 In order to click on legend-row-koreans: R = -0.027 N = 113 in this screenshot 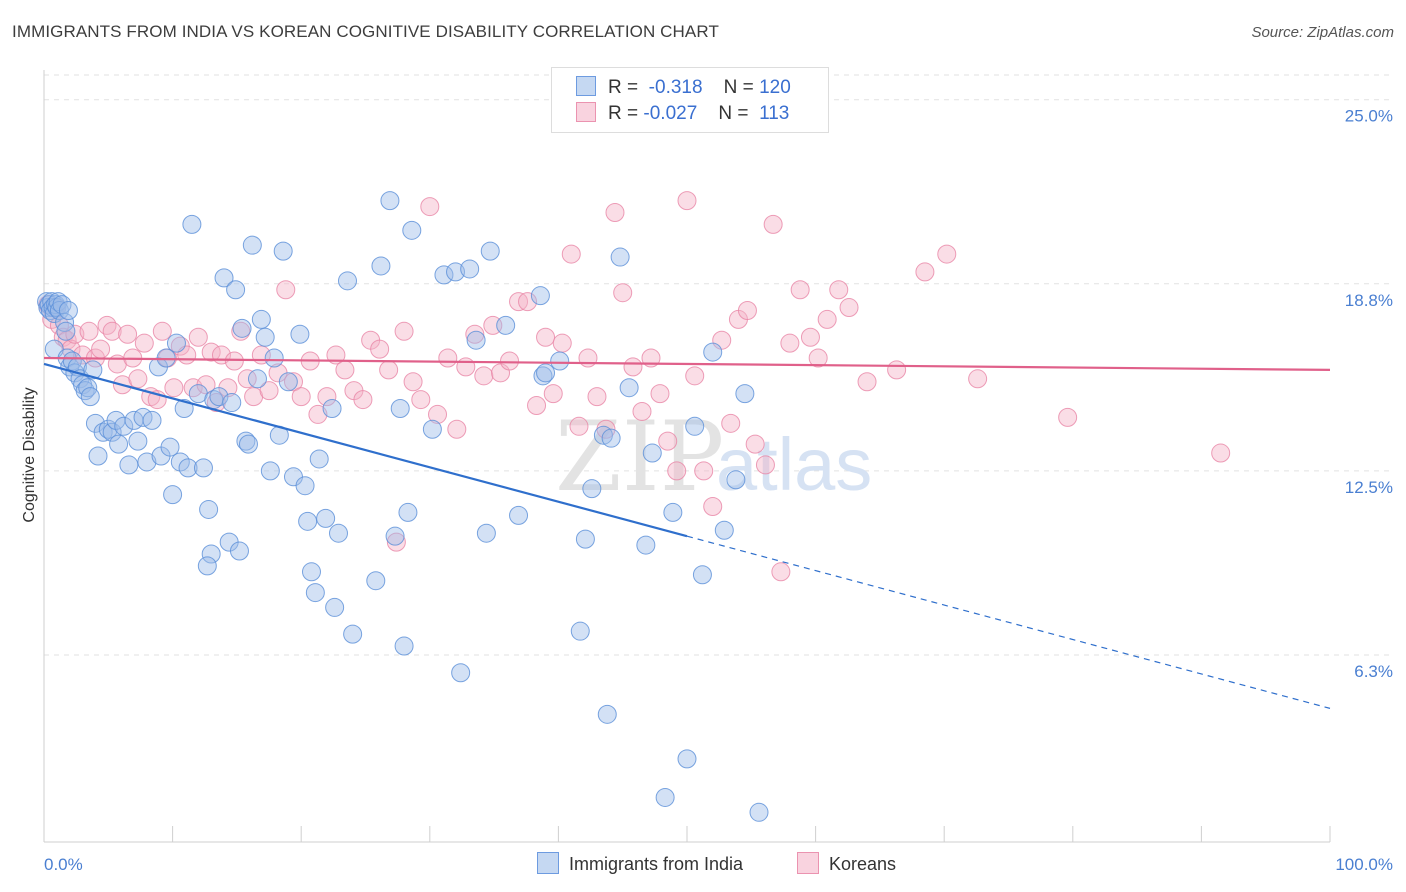, I will do `click(682, 115)`.